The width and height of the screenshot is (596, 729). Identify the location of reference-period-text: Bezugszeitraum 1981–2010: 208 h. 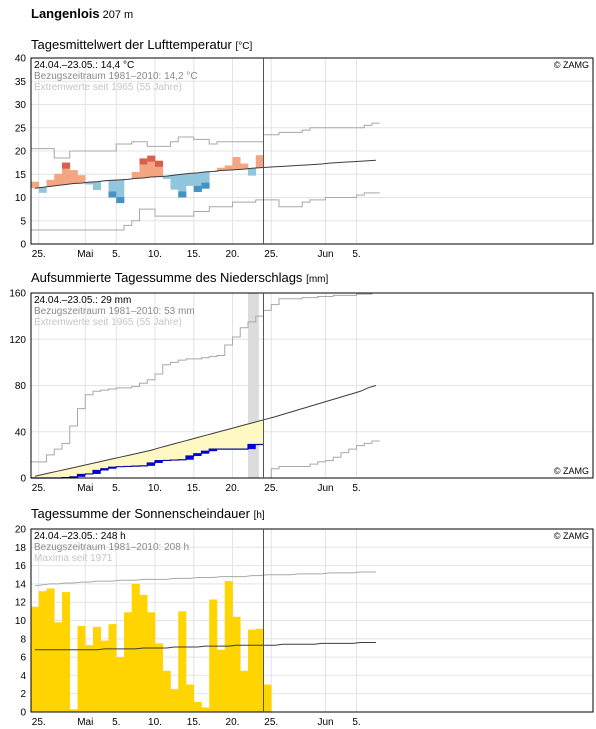
(111, 547).